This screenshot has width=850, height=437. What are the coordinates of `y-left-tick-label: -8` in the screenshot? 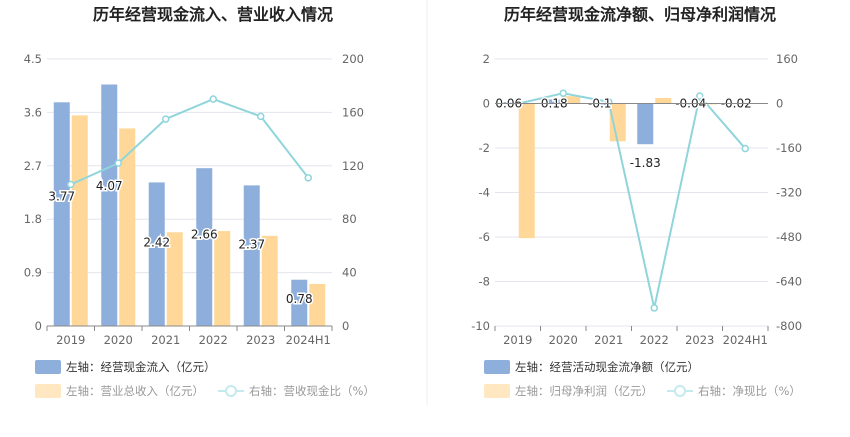 It's located at (484, 282).